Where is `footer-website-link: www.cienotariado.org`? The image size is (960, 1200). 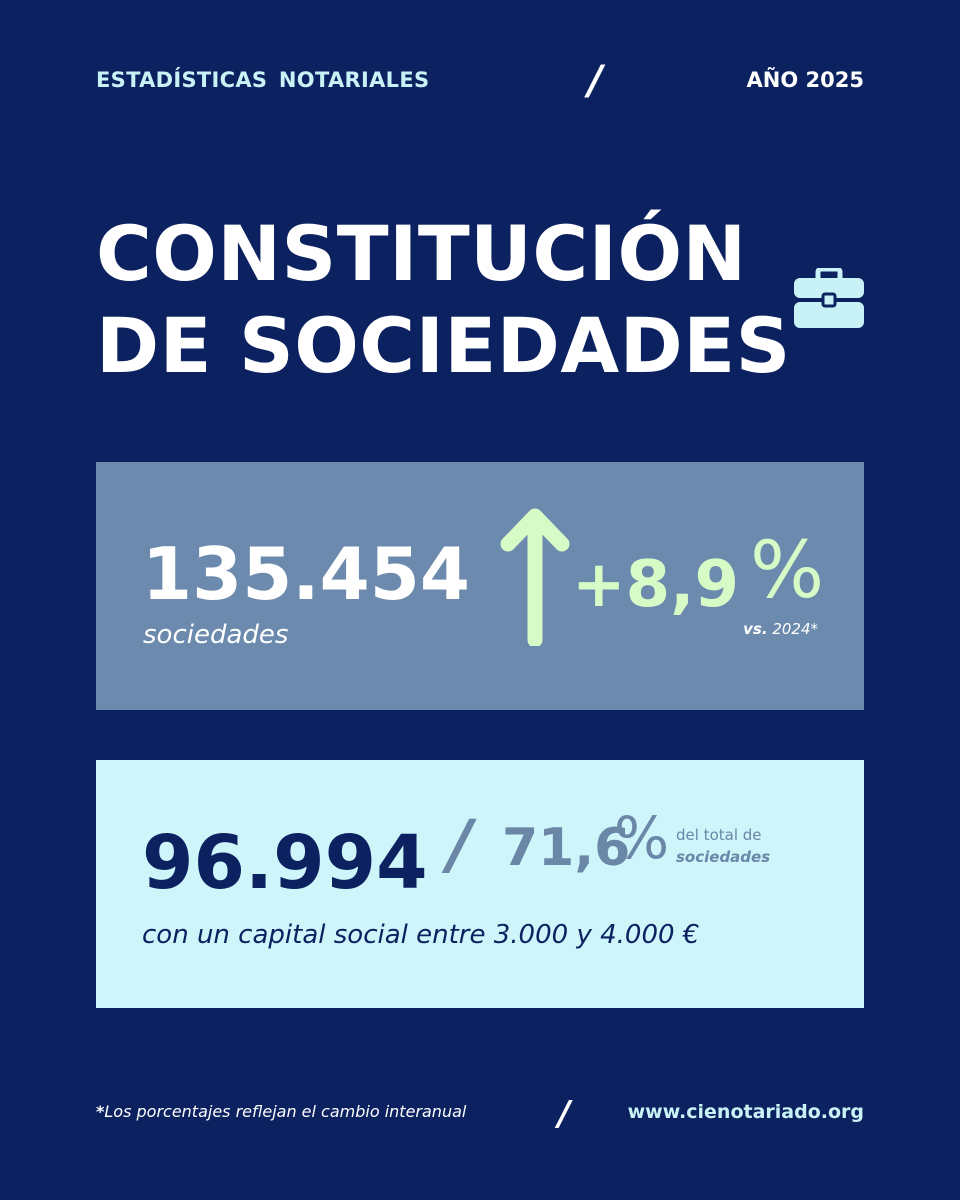 footer-website-link: www.cienotariado.org is located at coordinates (745, 1112).